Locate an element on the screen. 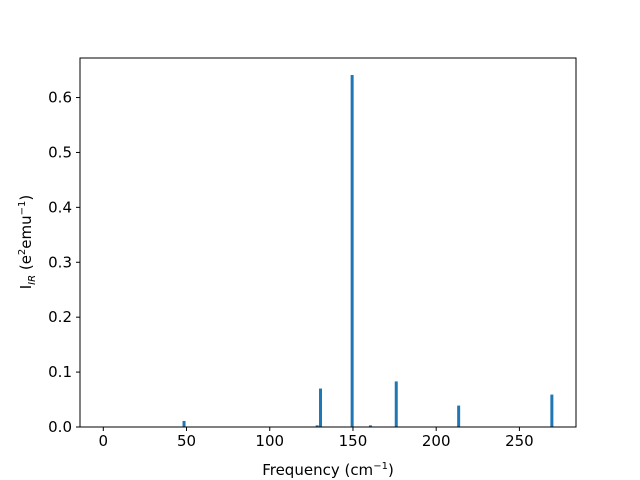 The image size is (640, 480). x-tick-label: 100 is located at coordinates (269, 441).